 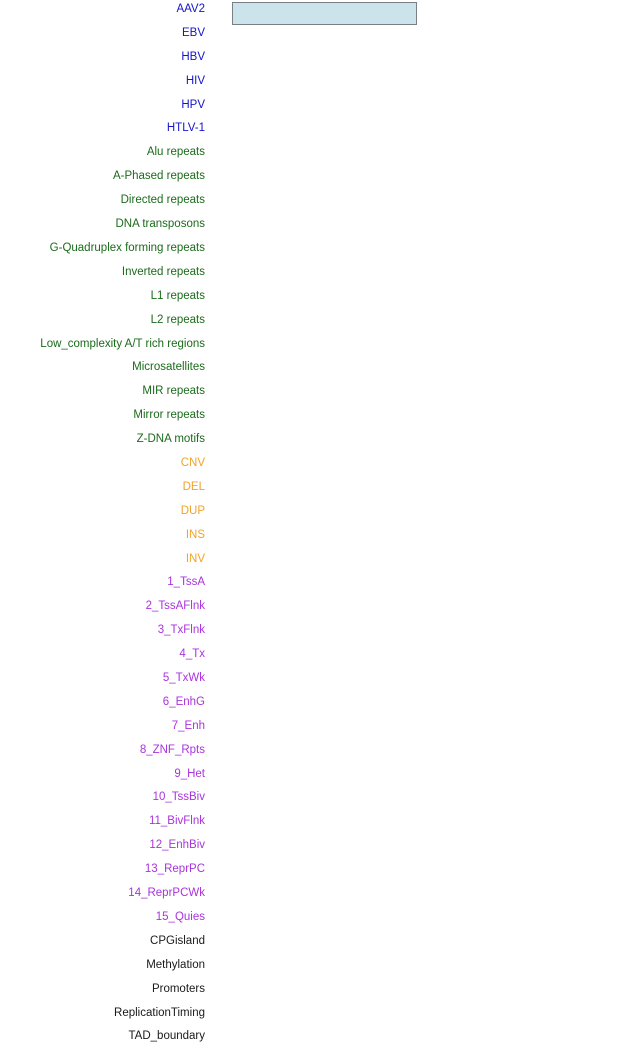 What do you see at coordinates (188, 725) in the screenshot?
I see `track-label-7-enh: 7_Enh` at bounding box center [188, 725].